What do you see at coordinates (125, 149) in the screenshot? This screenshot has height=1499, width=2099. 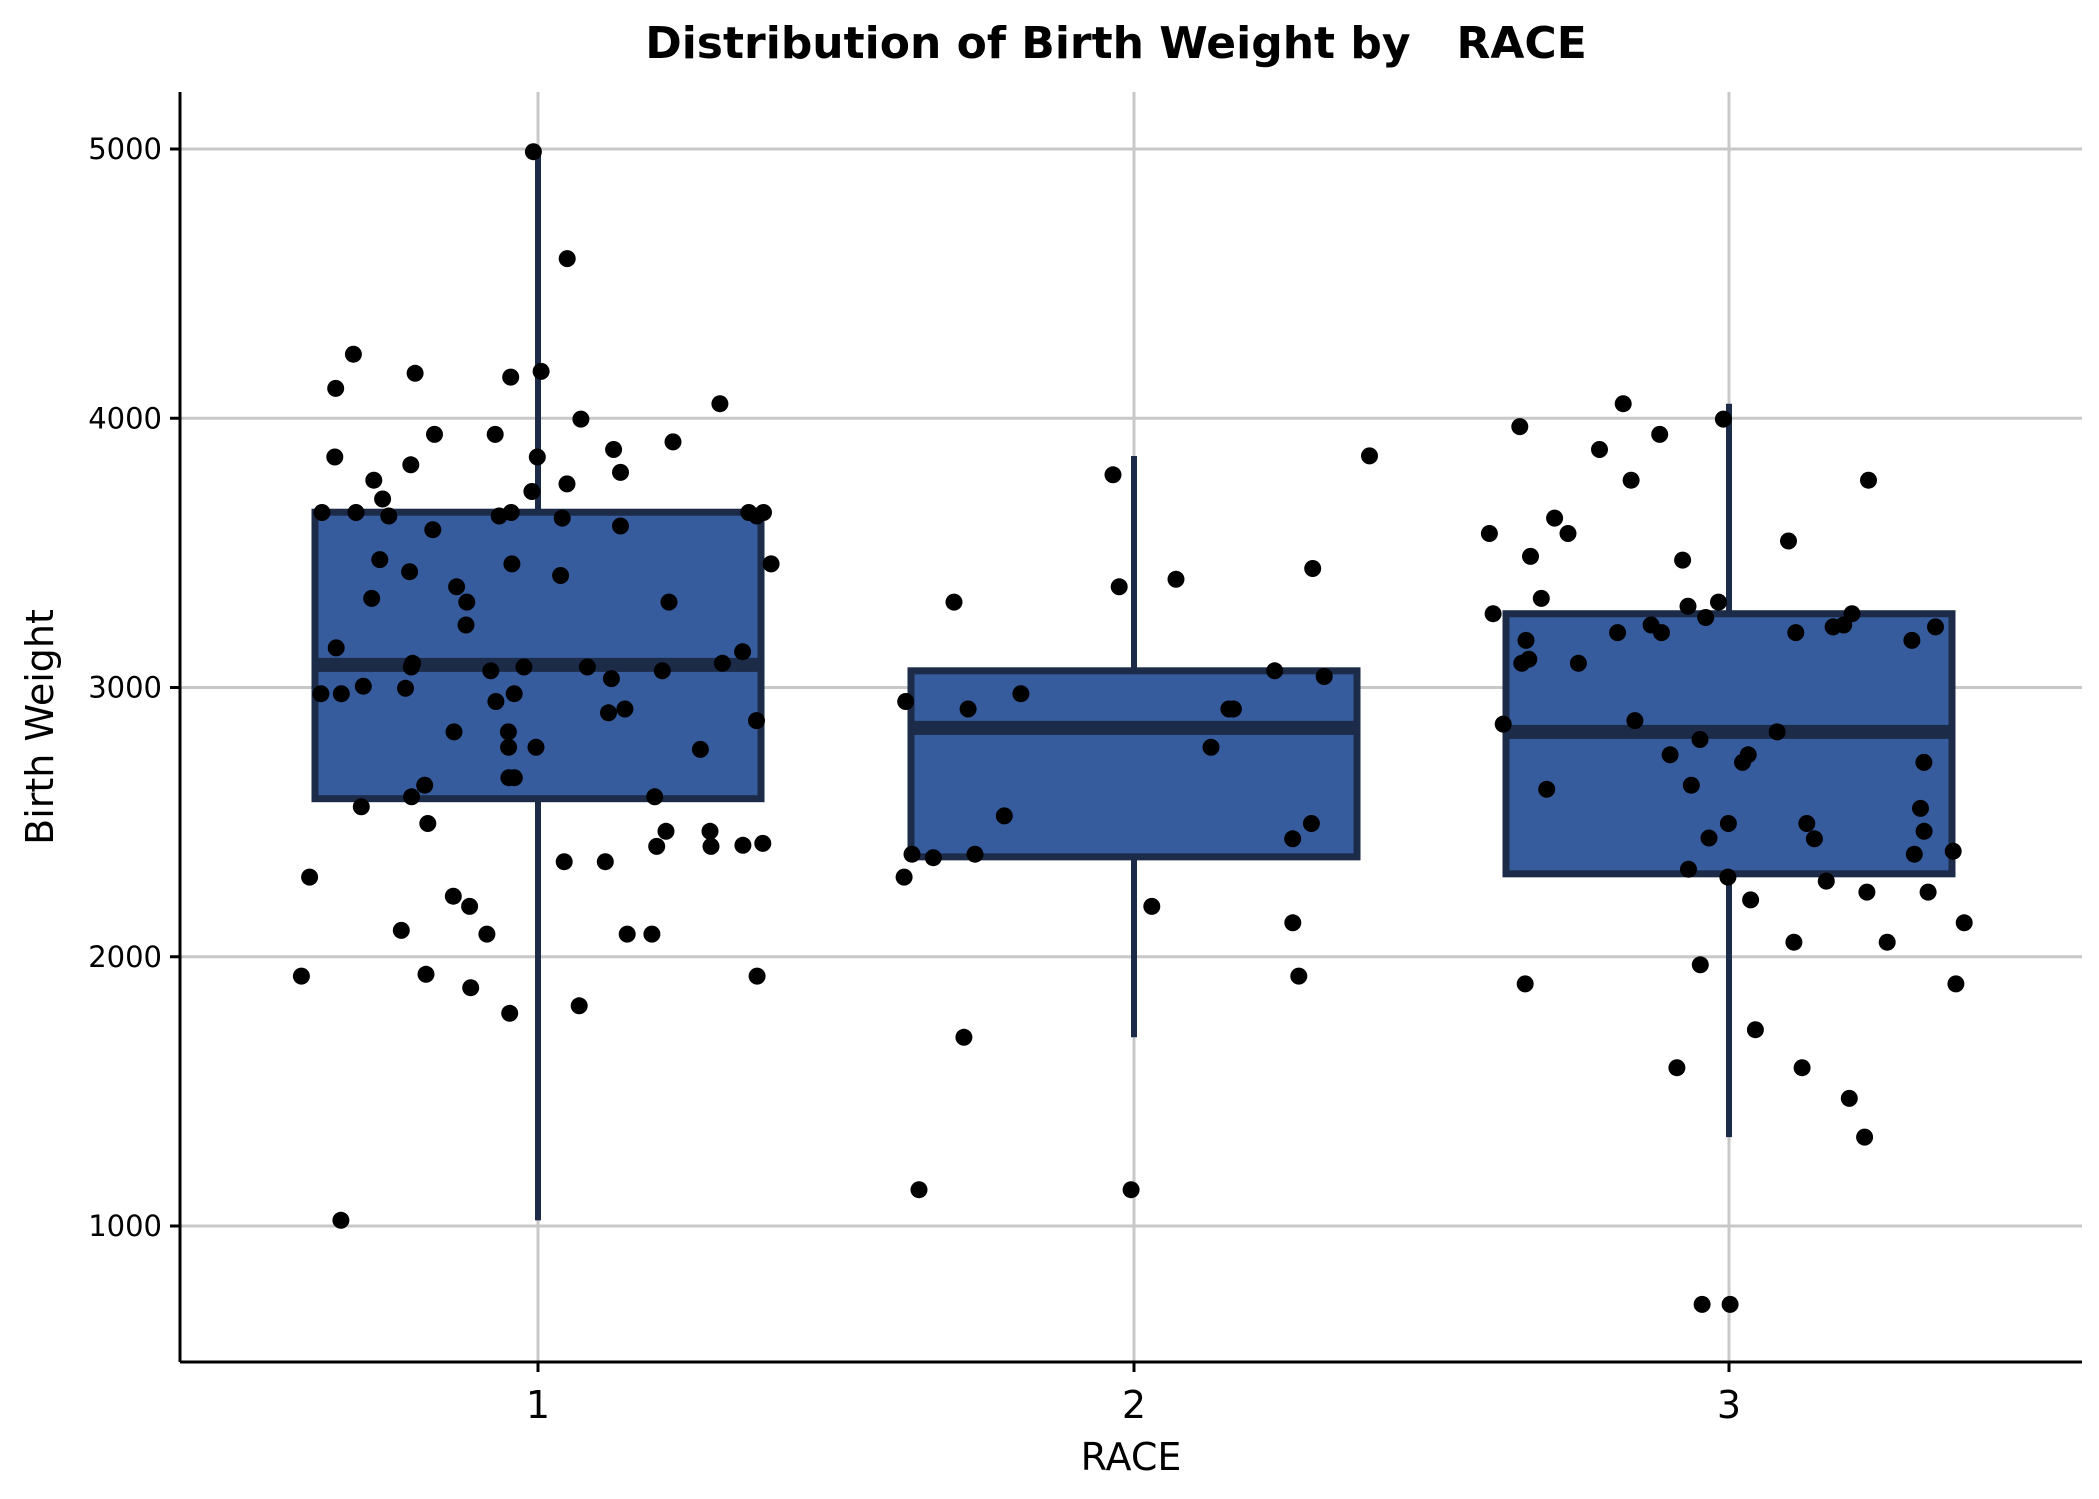 I see `y-tick-label: 5000` at bounding box center [125, 149].